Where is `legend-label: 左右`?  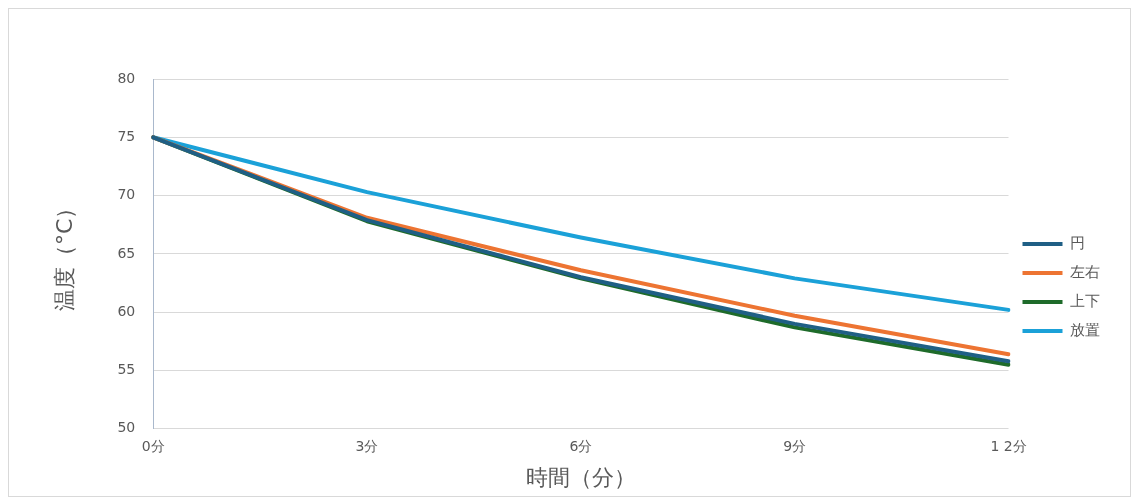
legend-label: 左右 is located at coordinates (1085, 271).